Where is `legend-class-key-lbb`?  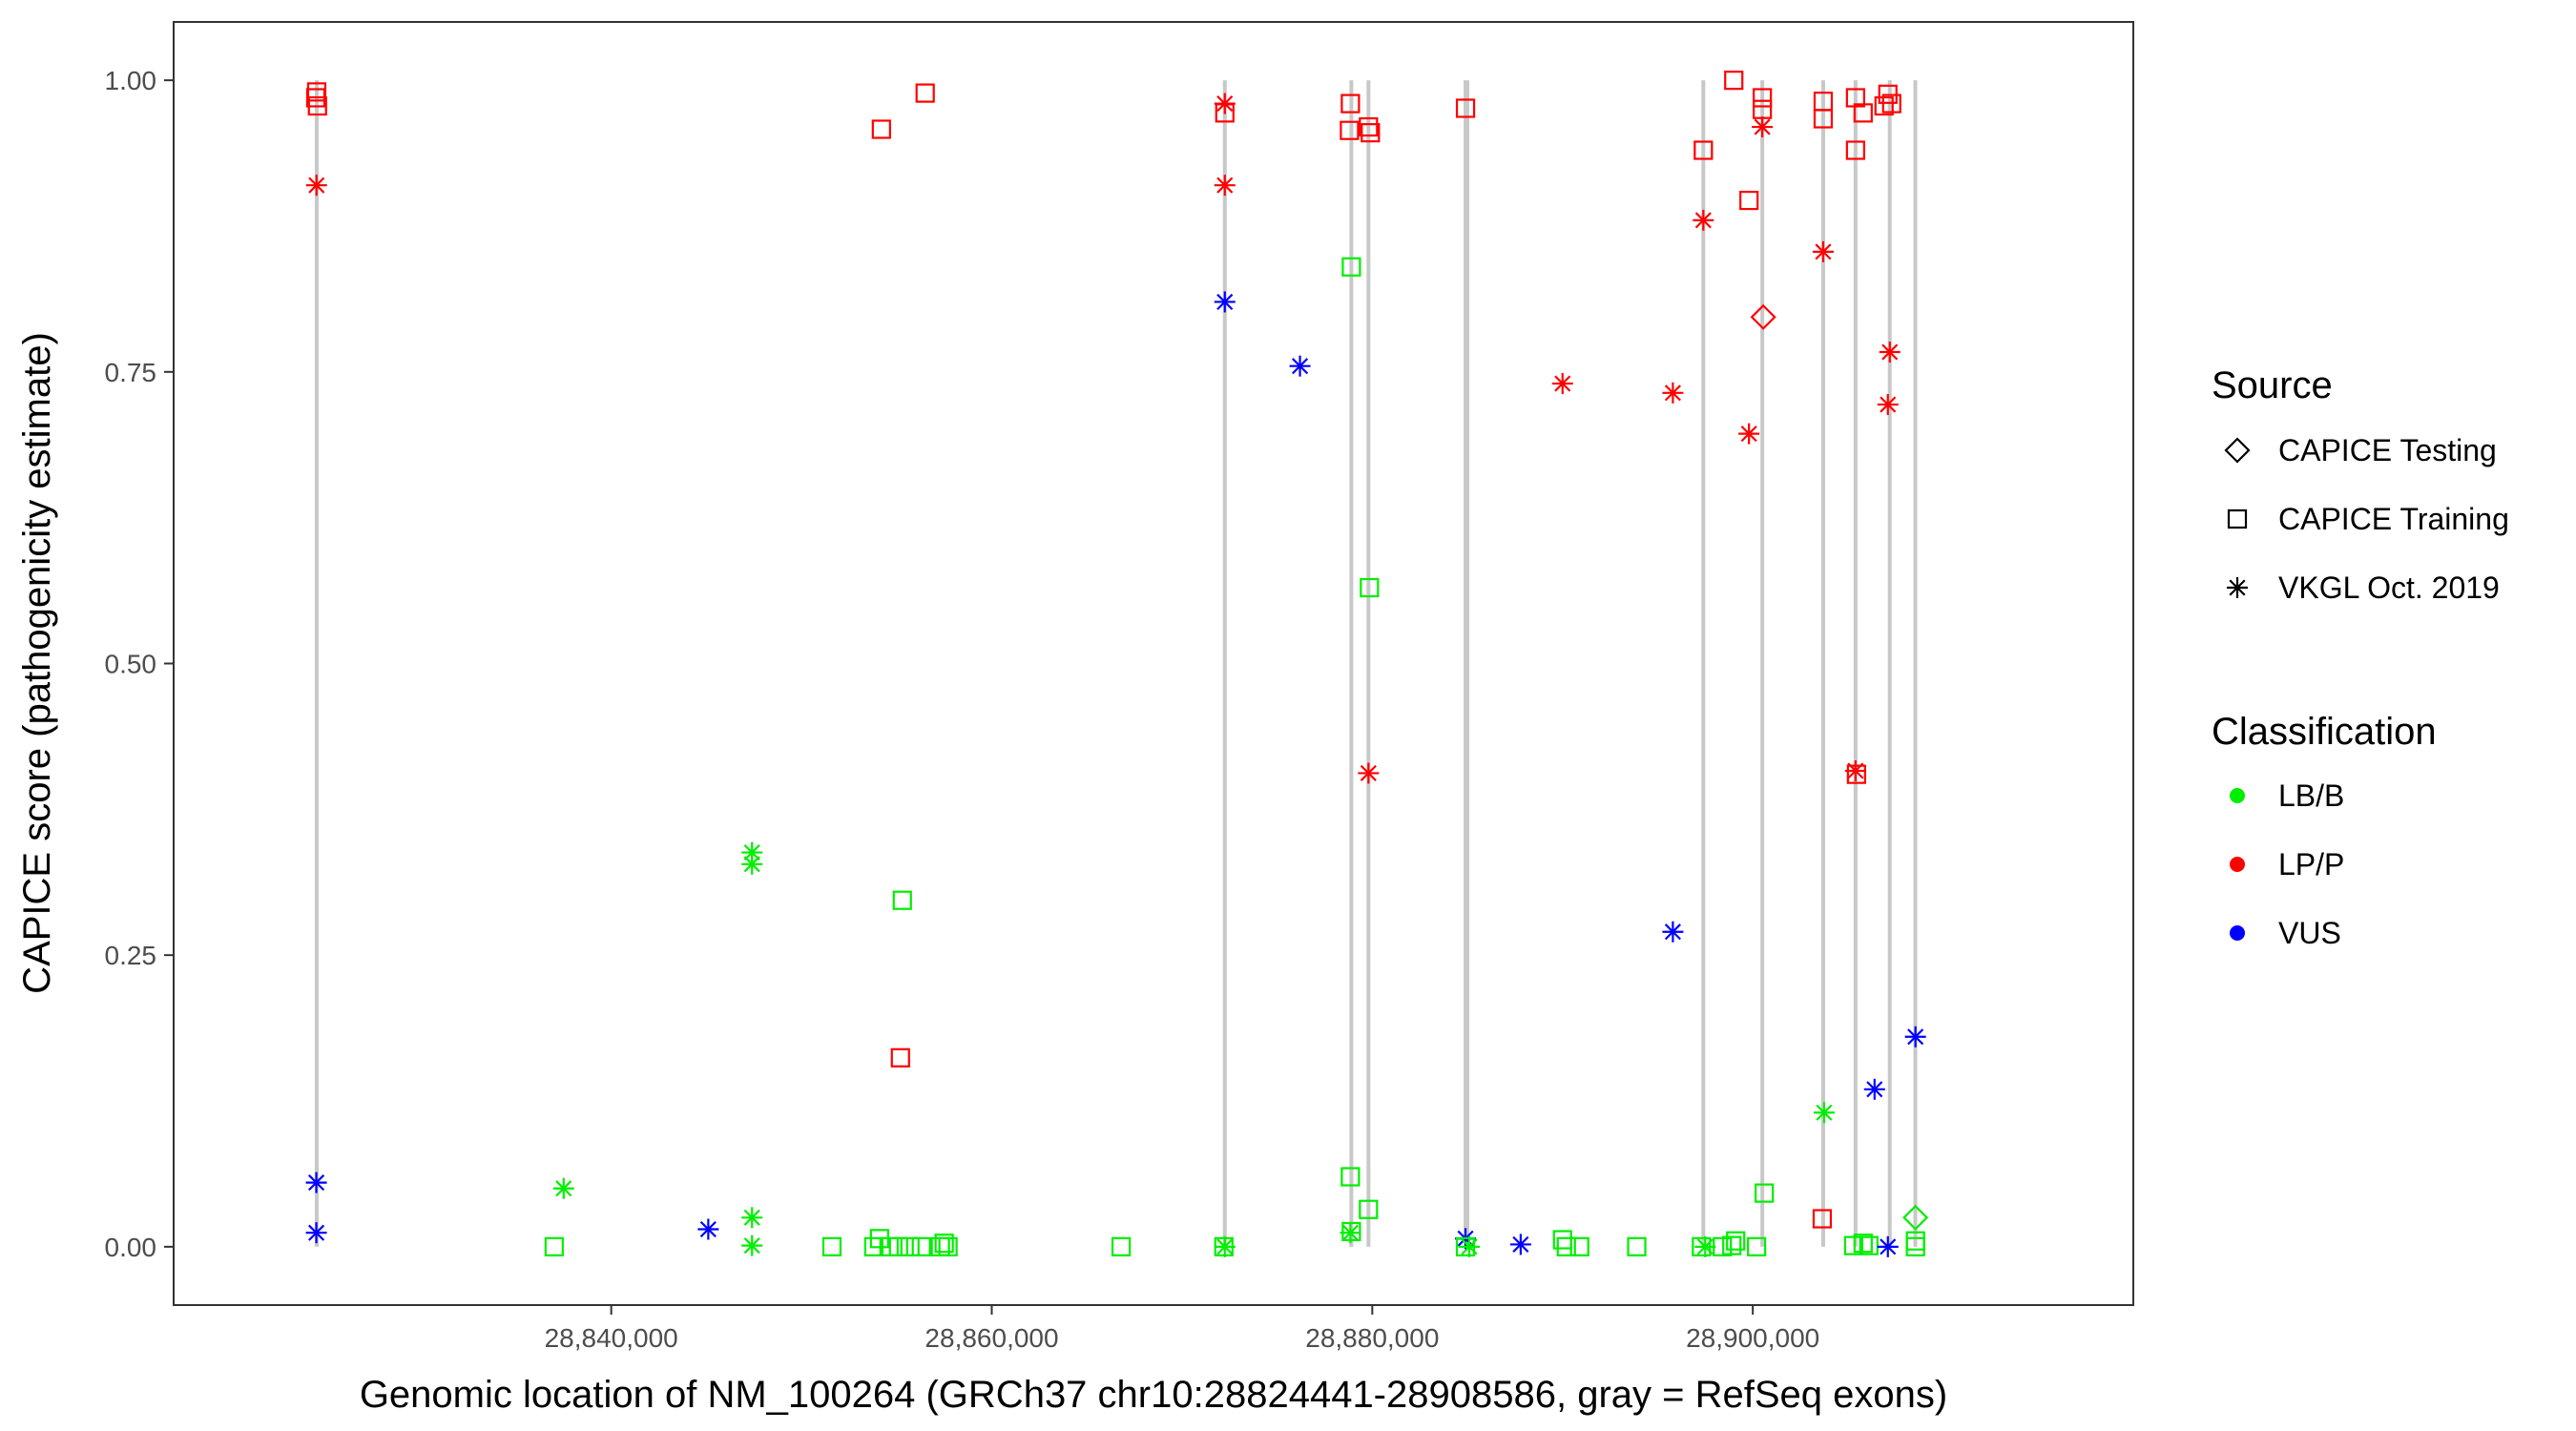
legend-class-key-lbb is located at coordinates (2237, 795).